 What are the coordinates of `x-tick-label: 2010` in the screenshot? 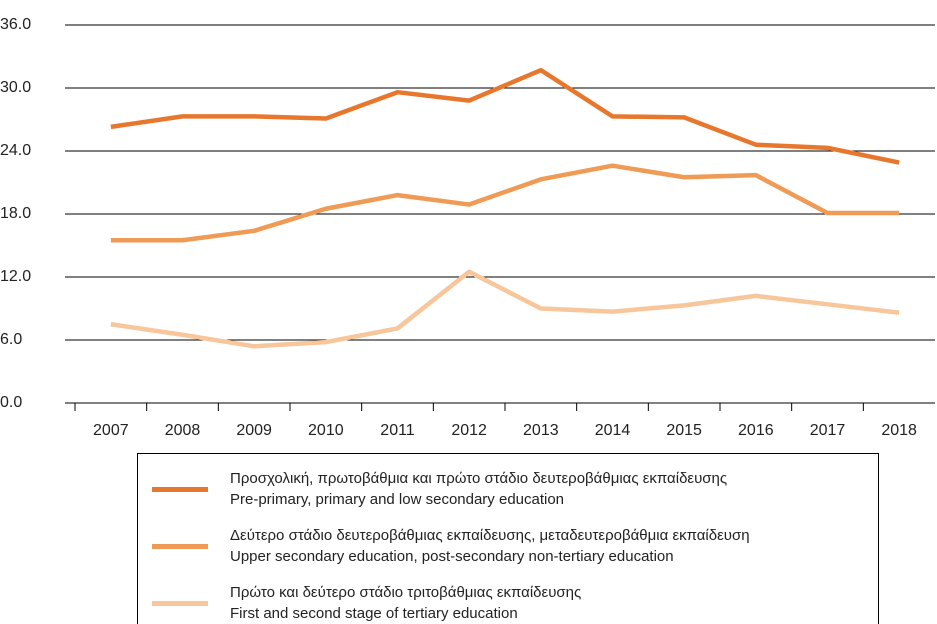 It's located at (326, 430).